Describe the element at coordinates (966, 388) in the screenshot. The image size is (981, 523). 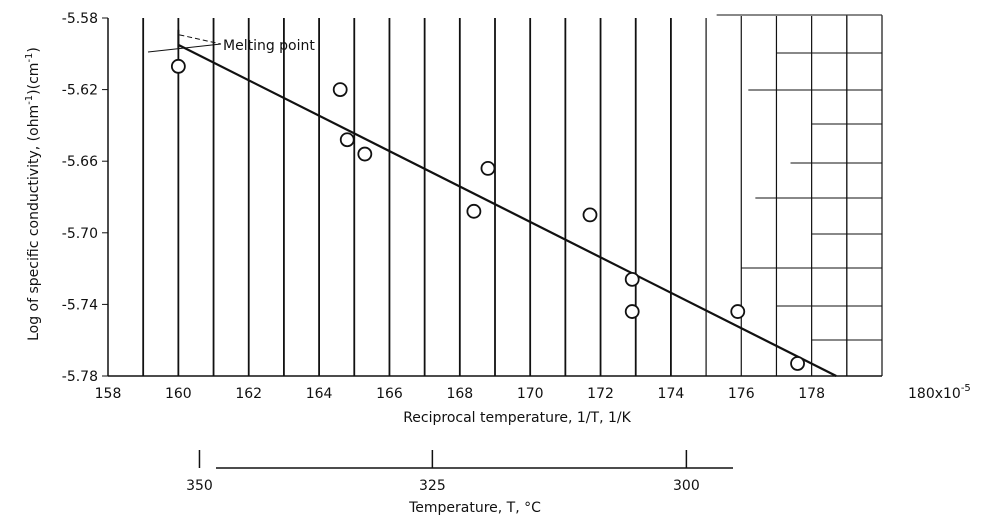
I see `x-last-tick-exponent: -5` at that location.